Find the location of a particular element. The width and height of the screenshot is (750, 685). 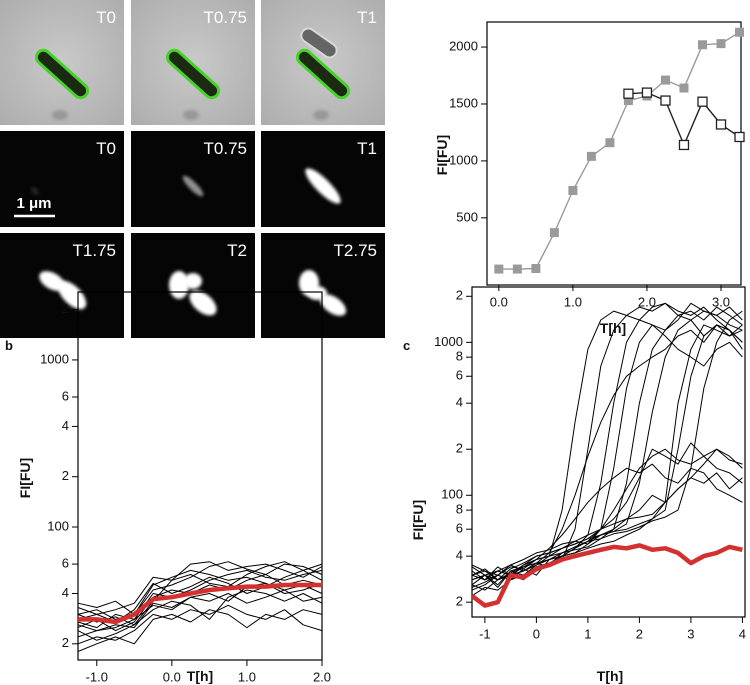

x-tick-label: 4 is located at coordinates (742, 633).